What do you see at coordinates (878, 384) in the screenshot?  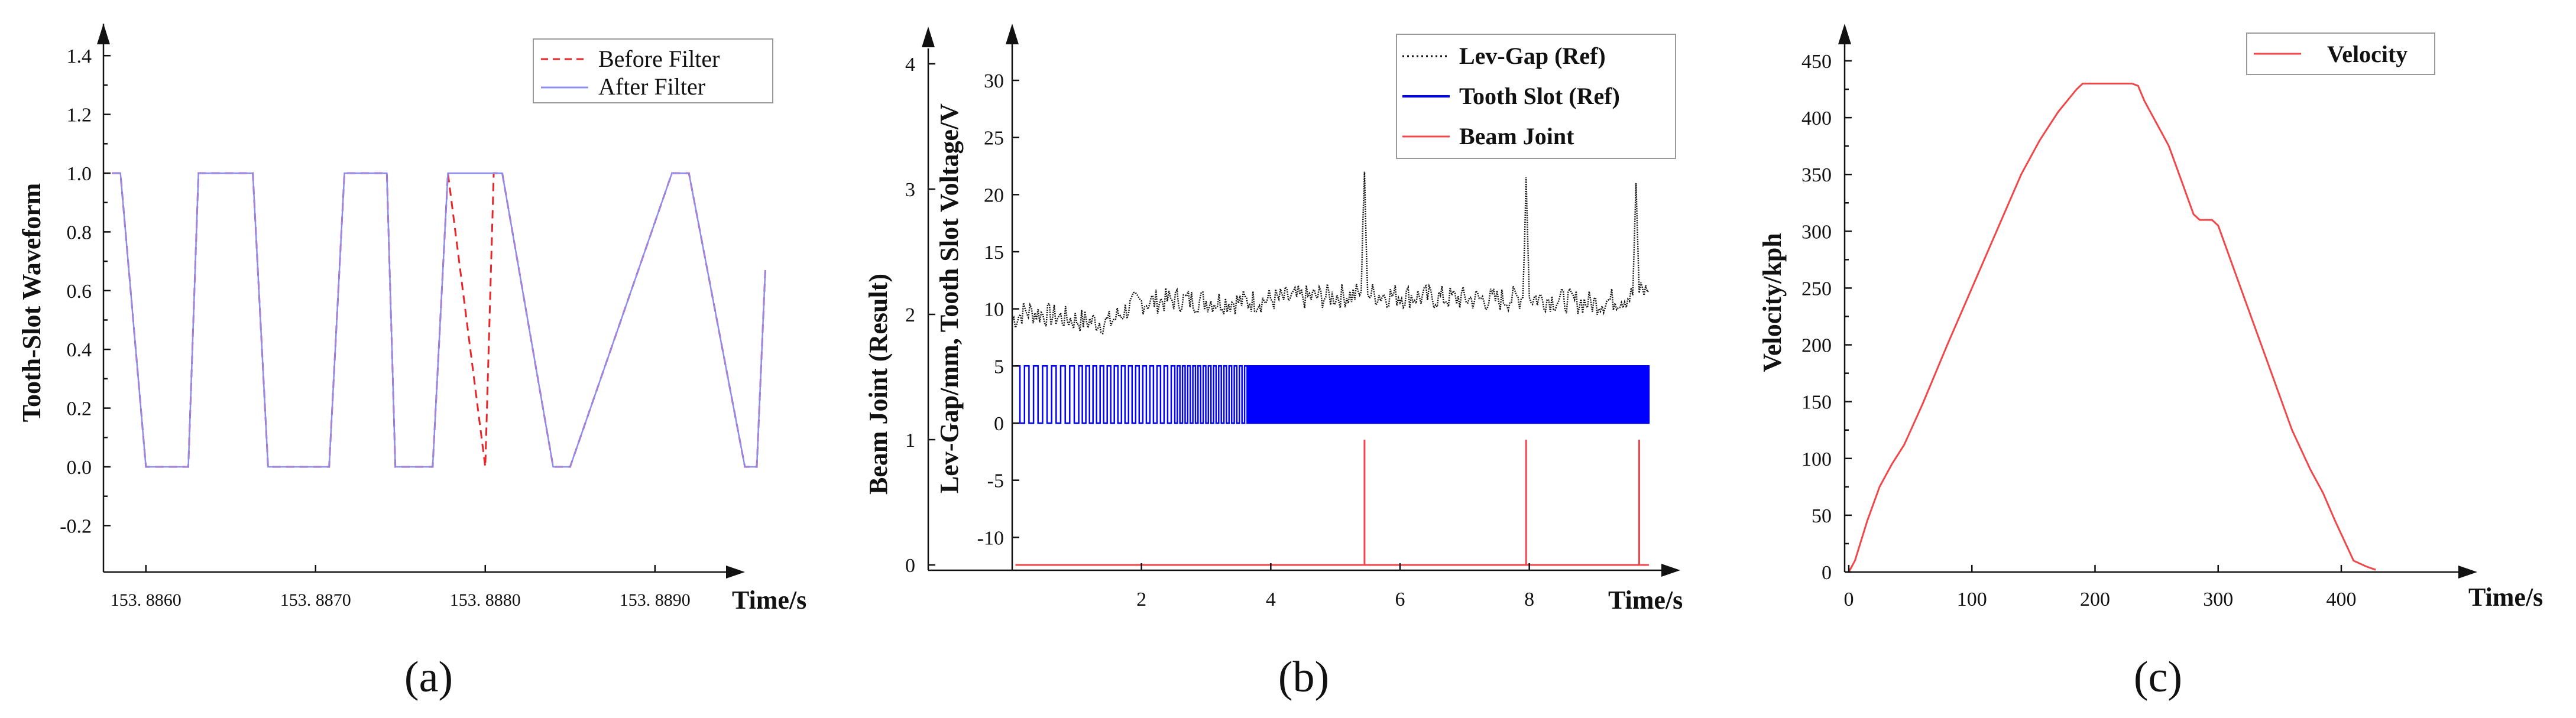 I see `panel-b-outer-y-axis-title: Beam Joint (Result)` at bounding box center [878, 384].